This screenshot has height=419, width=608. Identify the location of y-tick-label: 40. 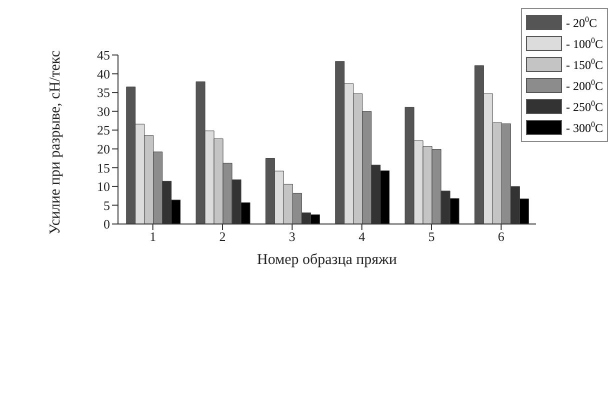
(103, 74).